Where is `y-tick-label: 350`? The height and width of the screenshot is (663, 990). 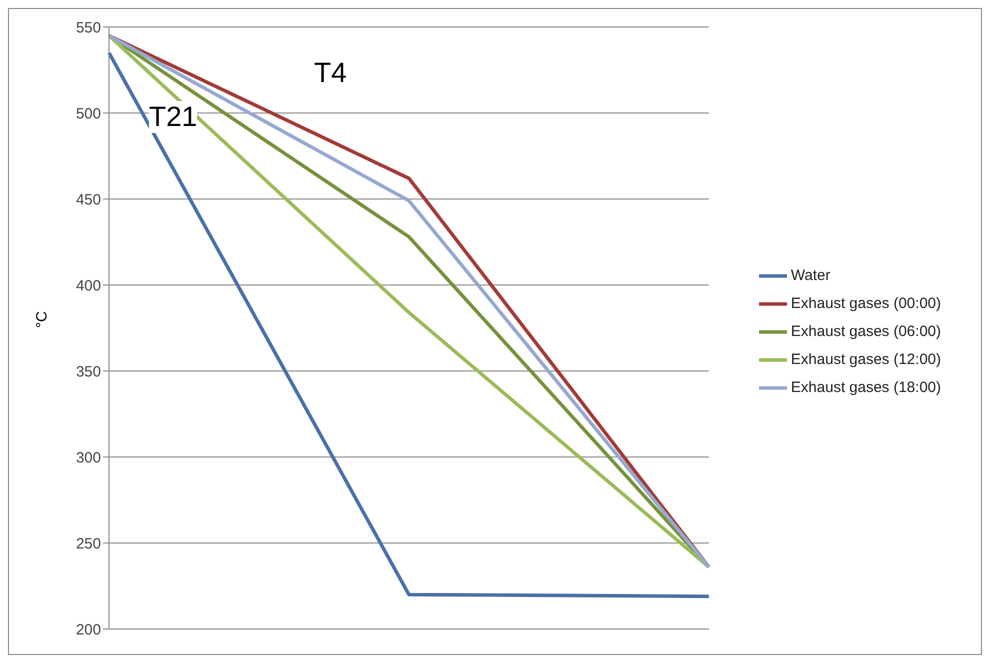
y-tick-label: 350 is located at coordinates (88, 371).